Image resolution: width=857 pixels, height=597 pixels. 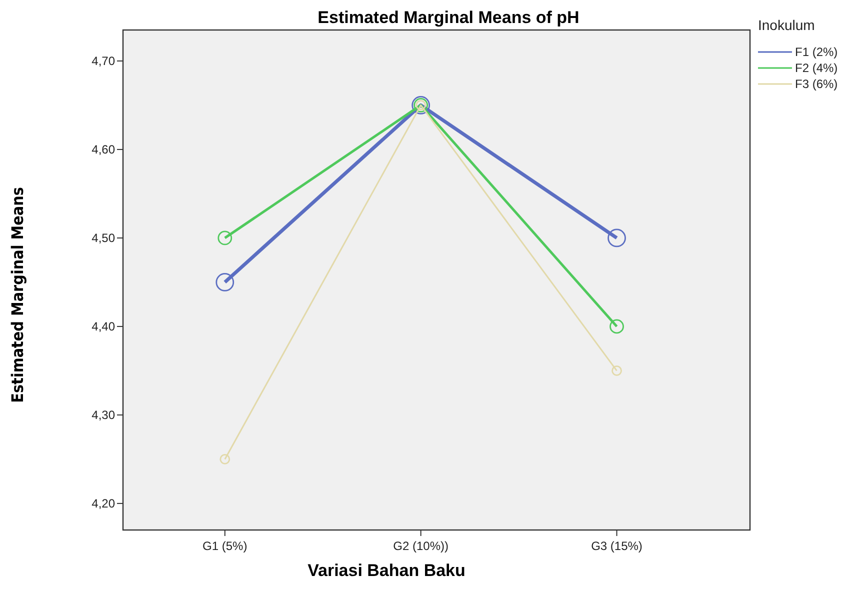 I want to click on y-tick-label: 4,30, so click(x=104, y=415).